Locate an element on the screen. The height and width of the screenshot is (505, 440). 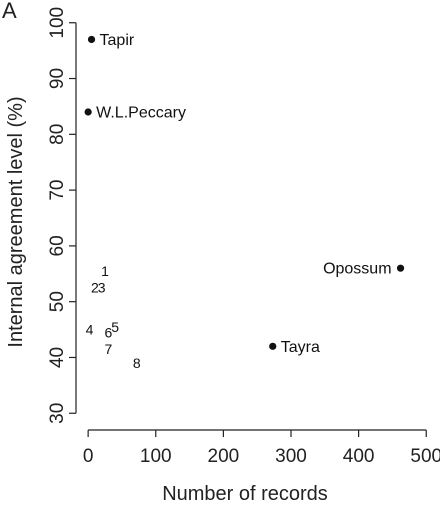
y-tick-label: 90 is located at coordinates (57, 78).